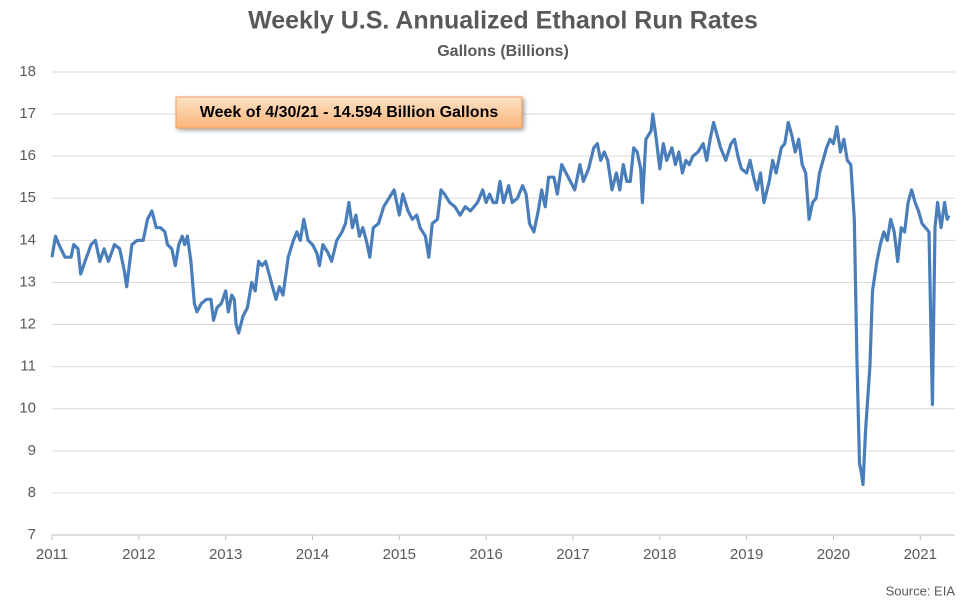 The height and width of the screenshot is (610, 975). What do you see at coordinates (28, 366) in the screenshot?
I see `y-tick-label: 11` at bounding box center [28, 366].